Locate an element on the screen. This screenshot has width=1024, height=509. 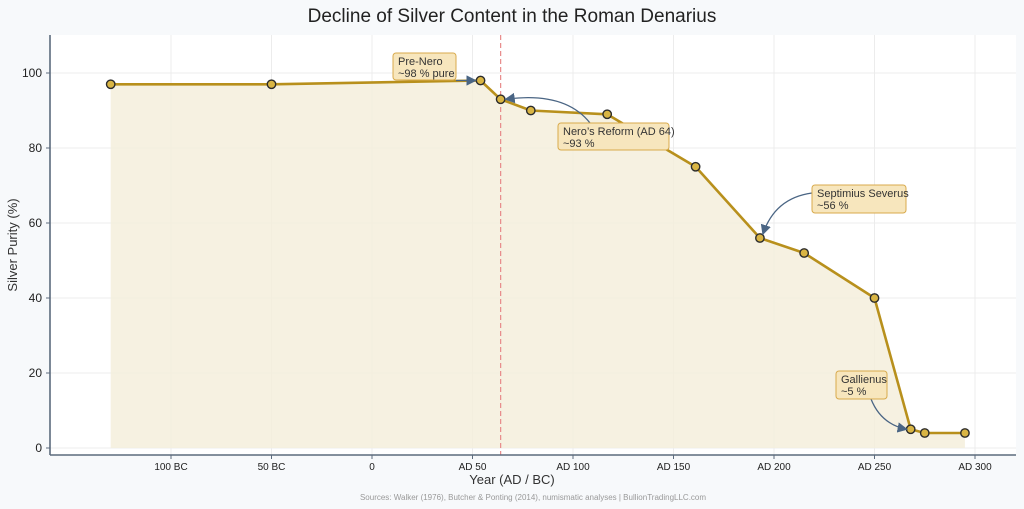
annotation-value: ~5 % is located at coordinates (854, 392).